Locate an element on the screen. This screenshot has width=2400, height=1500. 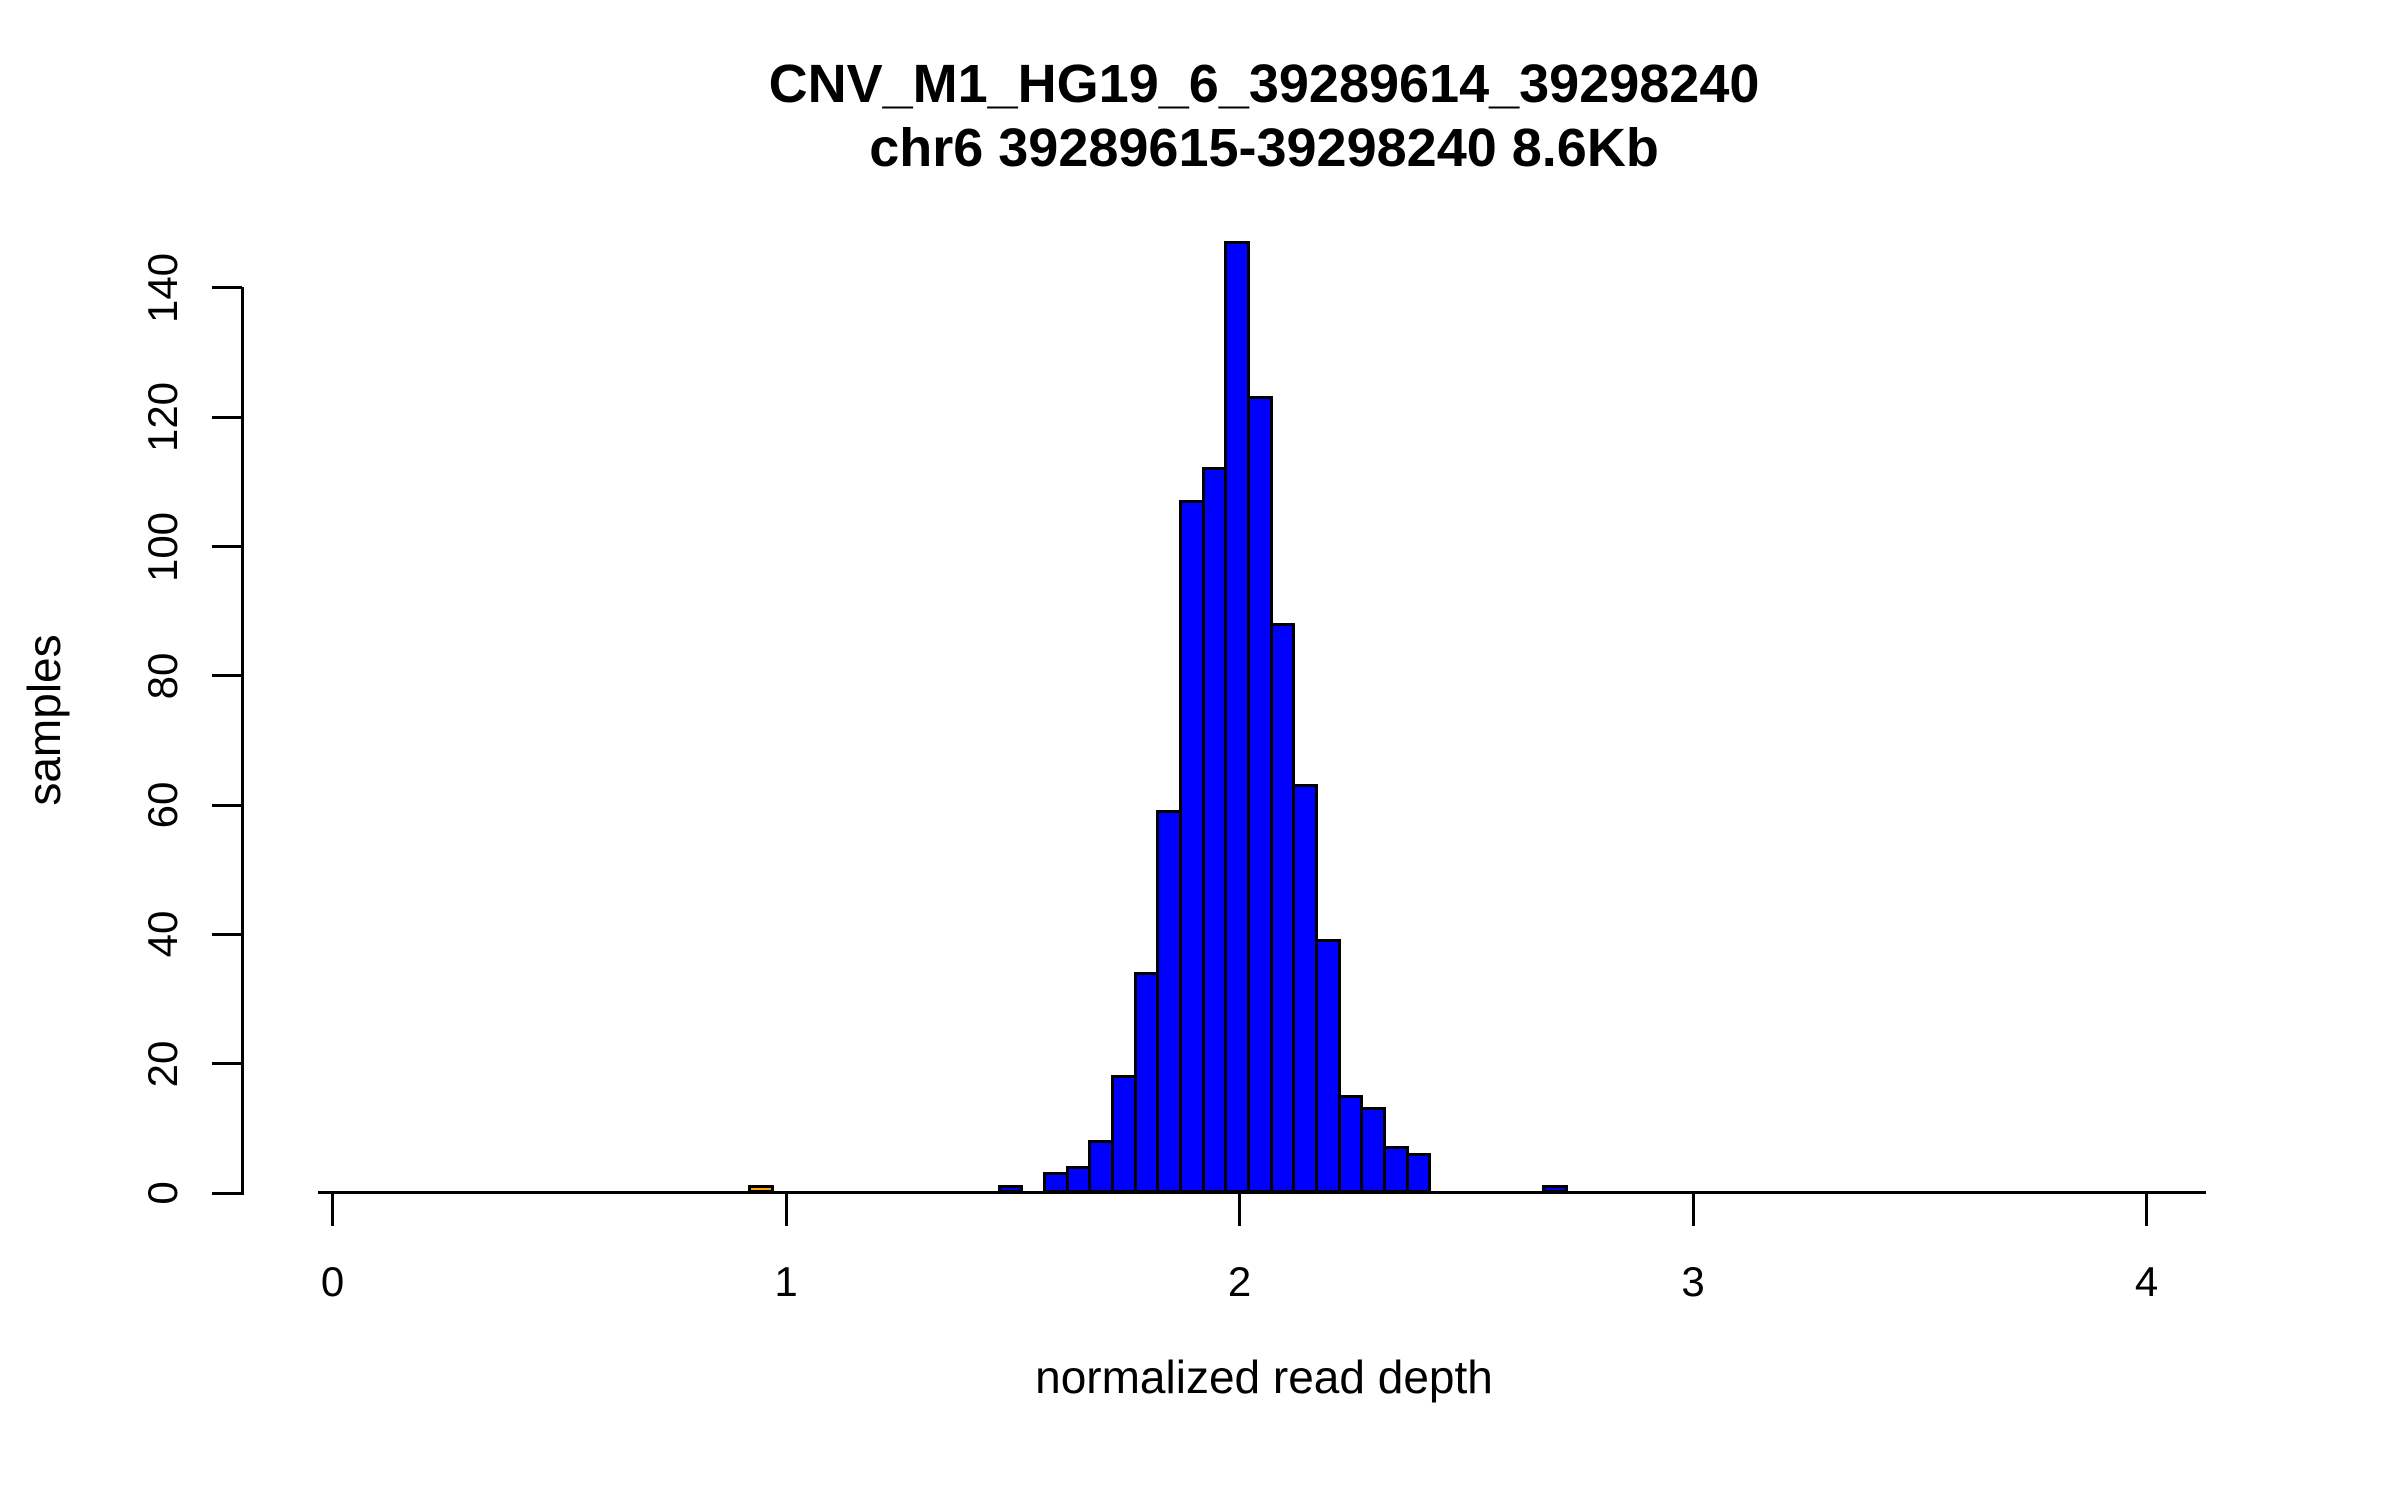
x-axis-title: normalized read depth is located at coordinates (1264, 1377).